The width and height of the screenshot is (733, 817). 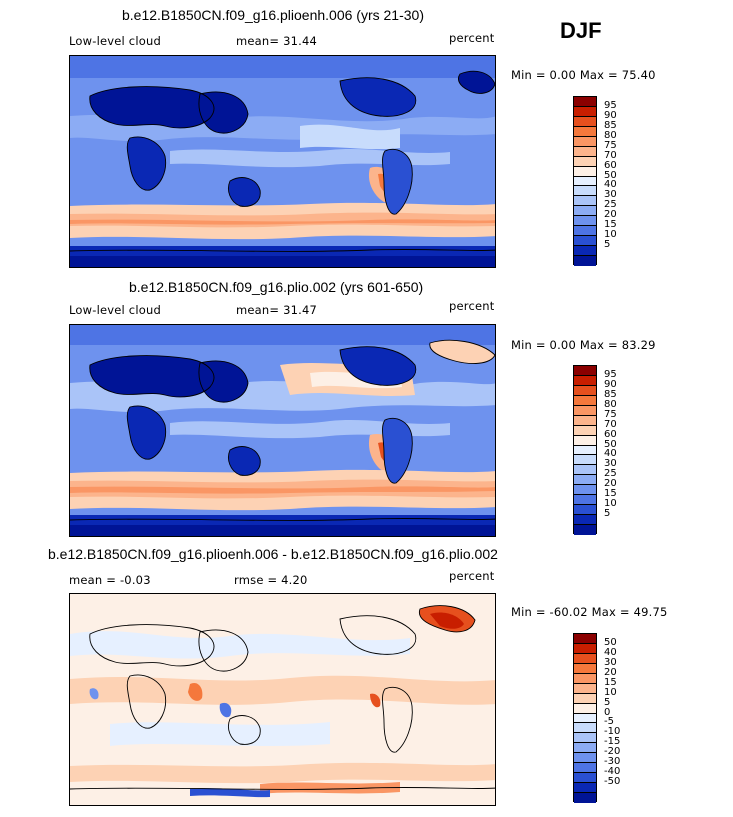 What do you see at coordinates (609, 722) in the screenshot?
I see `colorbar-label: -5` at bounding box center [609, 722].